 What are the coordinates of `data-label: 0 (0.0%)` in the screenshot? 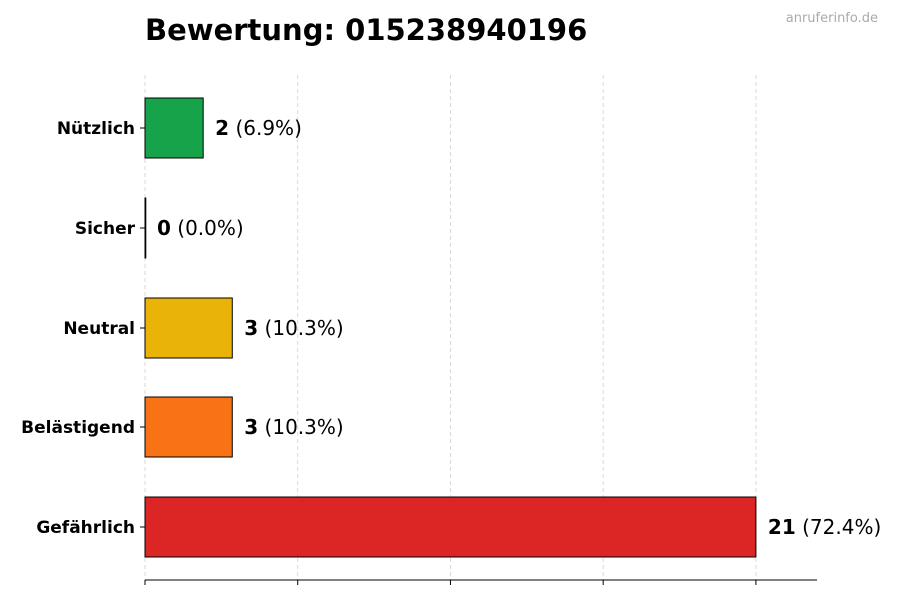 It's located at (200, 228).